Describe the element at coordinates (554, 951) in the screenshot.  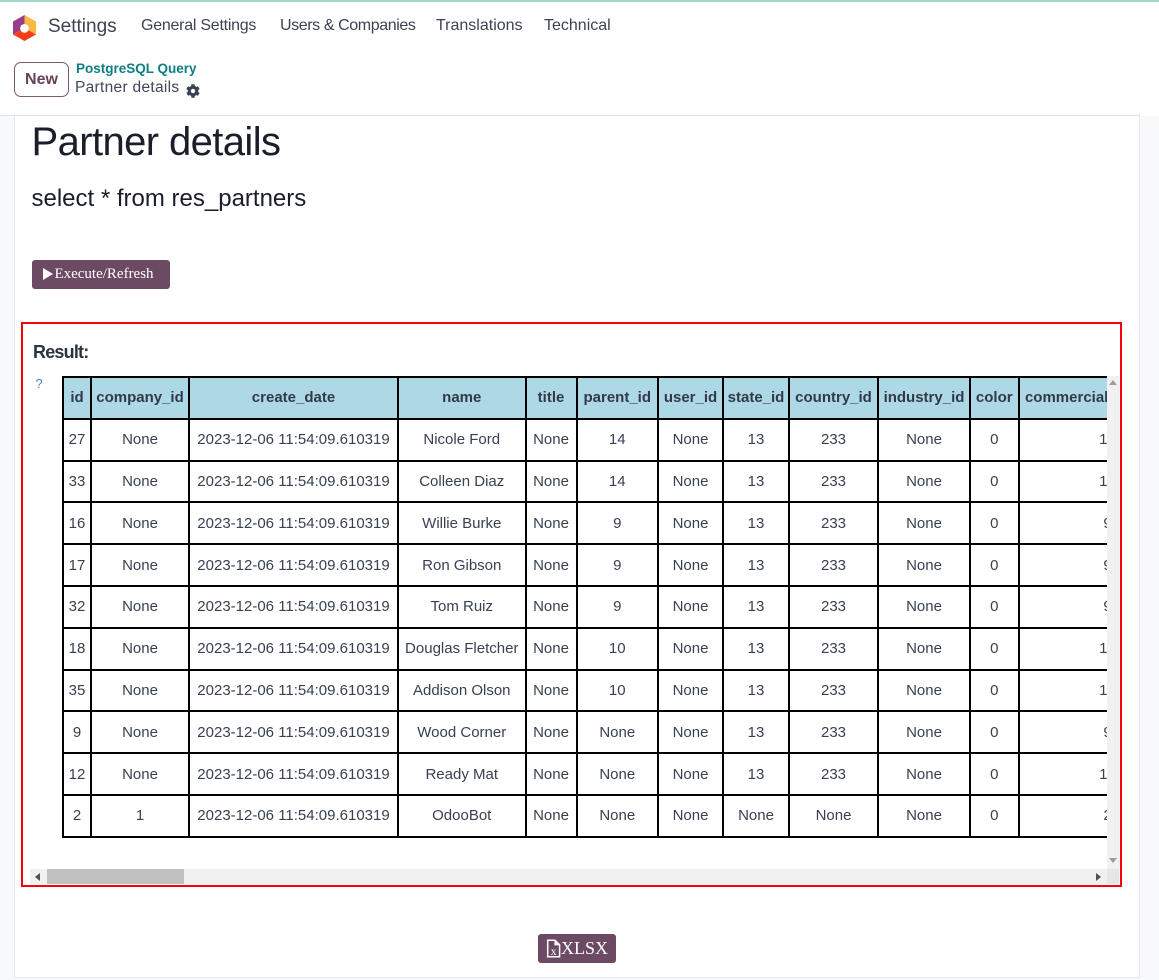
I see `svg-text: x` at that location.